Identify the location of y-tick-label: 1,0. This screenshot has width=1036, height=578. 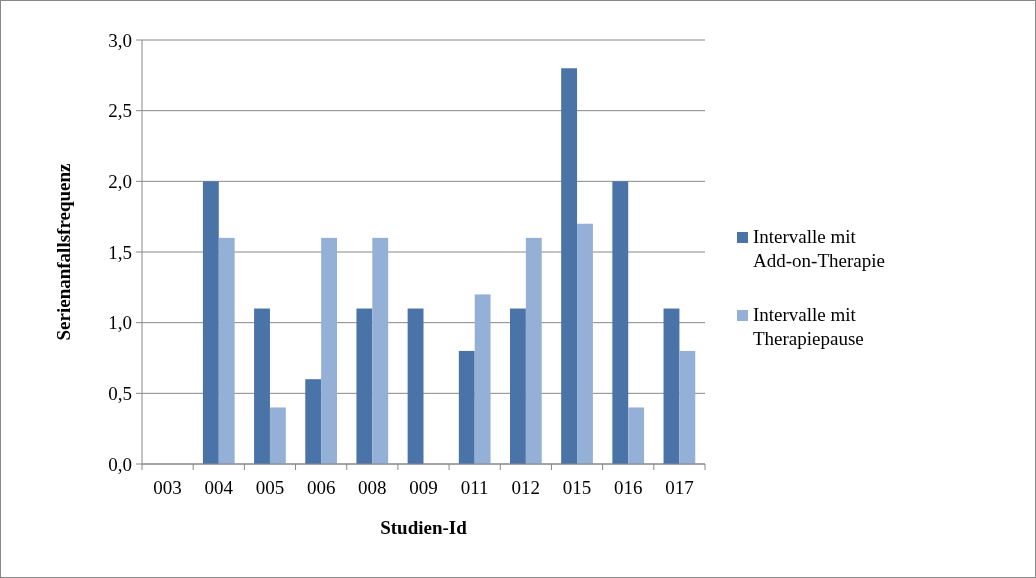
(120, 323).